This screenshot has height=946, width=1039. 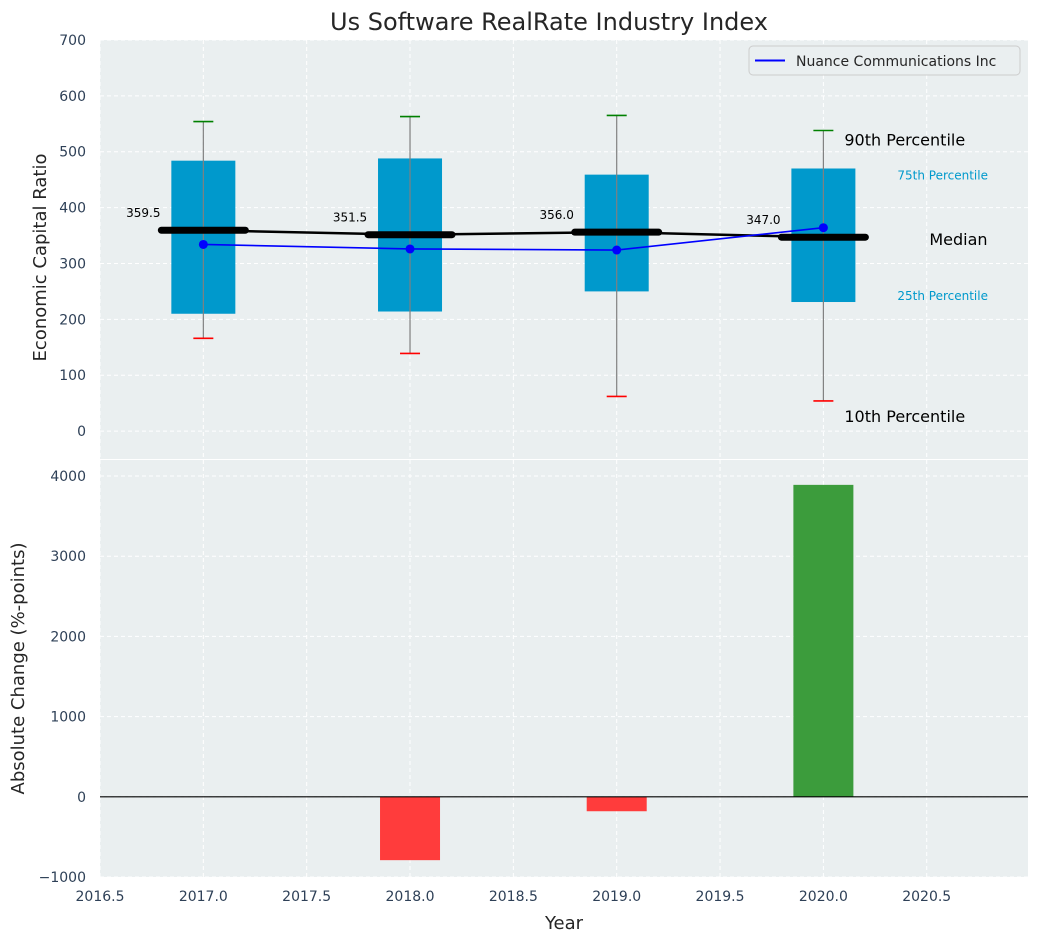 I want to click on bottom-y-axis-label: Absolute Change (%-points), so click(x=18, y=669).